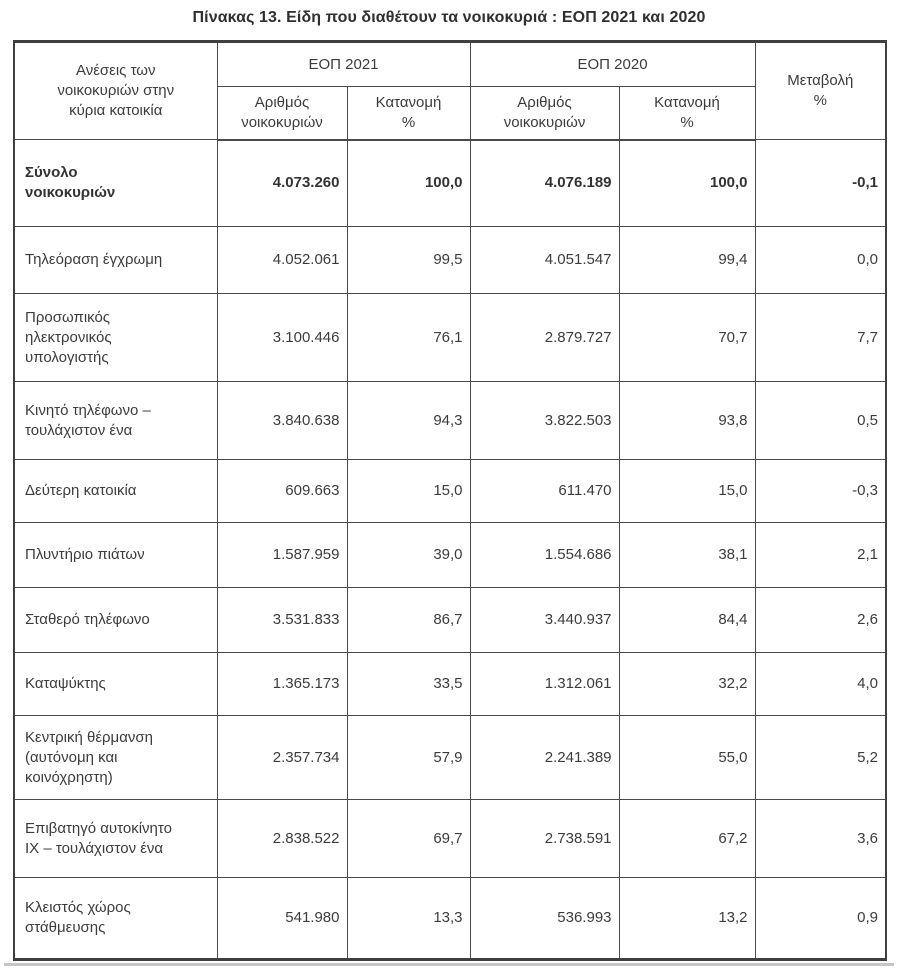  What do you see at coordinates (282, 919) in the screenshot?
I see `households-2021-value: 541.980` at bounding box center [282, 919].